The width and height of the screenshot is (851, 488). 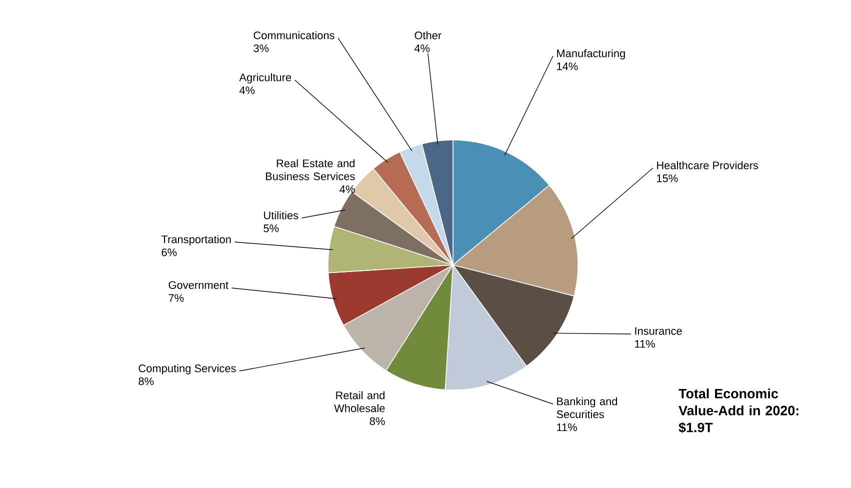 I want to click on slice-label: Transportation, so click(x=196, y=240).